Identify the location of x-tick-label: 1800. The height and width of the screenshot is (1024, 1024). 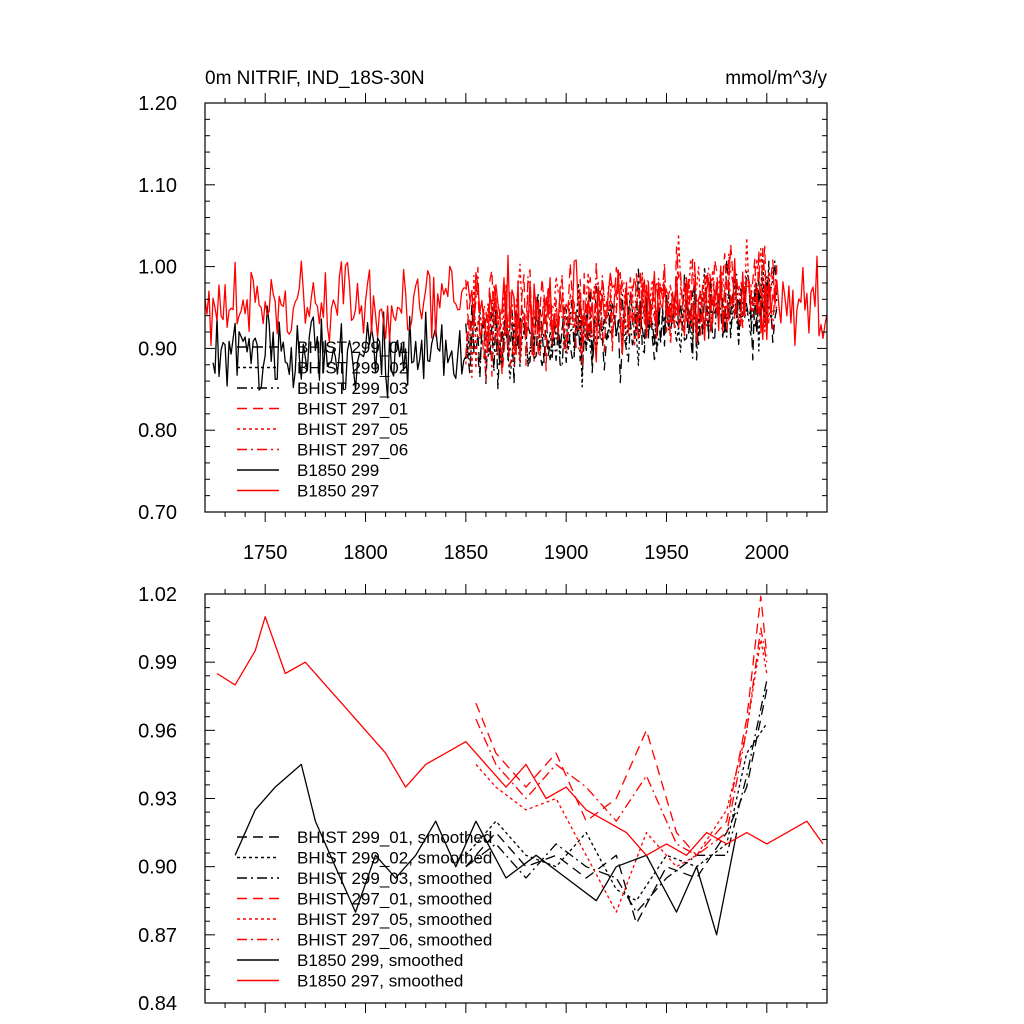
(365, 553).